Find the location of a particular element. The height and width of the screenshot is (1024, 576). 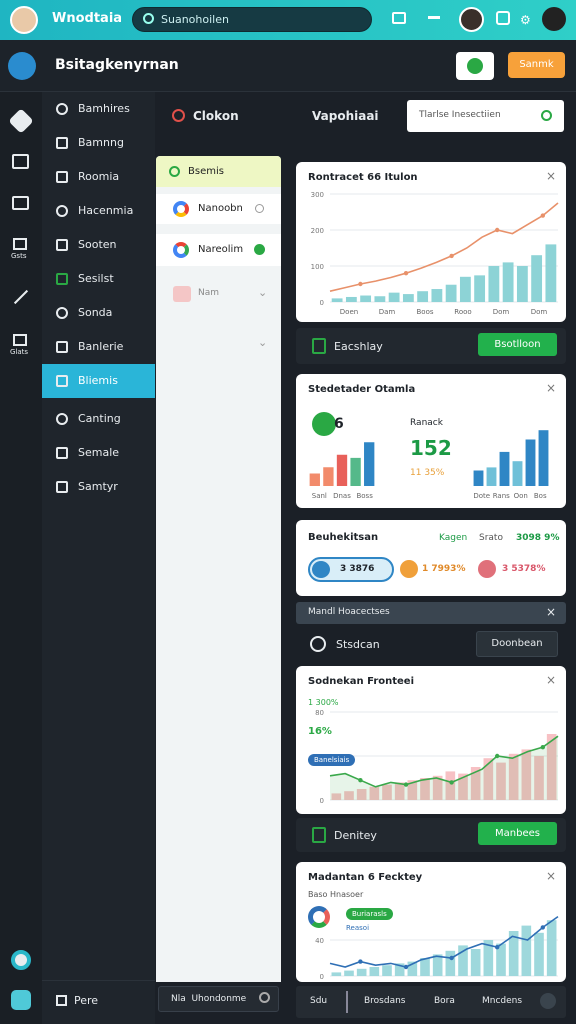

sidebar-item: Samtyr is located at coordinates (98, 487).